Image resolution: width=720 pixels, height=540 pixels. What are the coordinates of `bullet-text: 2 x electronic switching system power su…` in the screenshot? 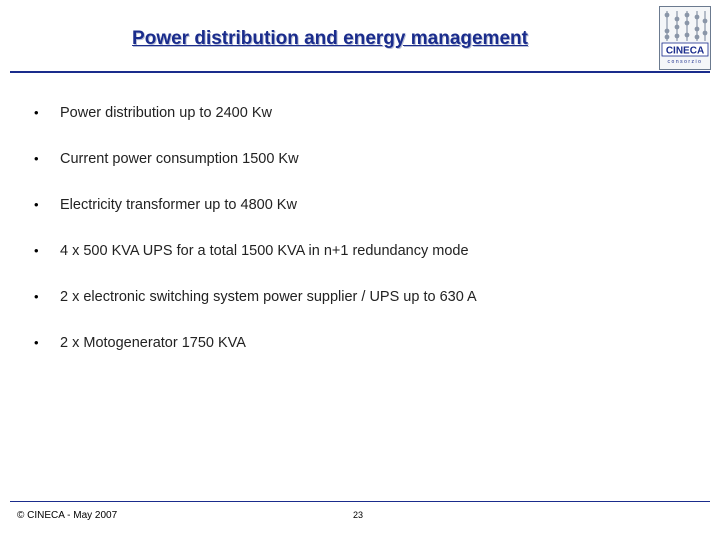 It's located at (268, 297).